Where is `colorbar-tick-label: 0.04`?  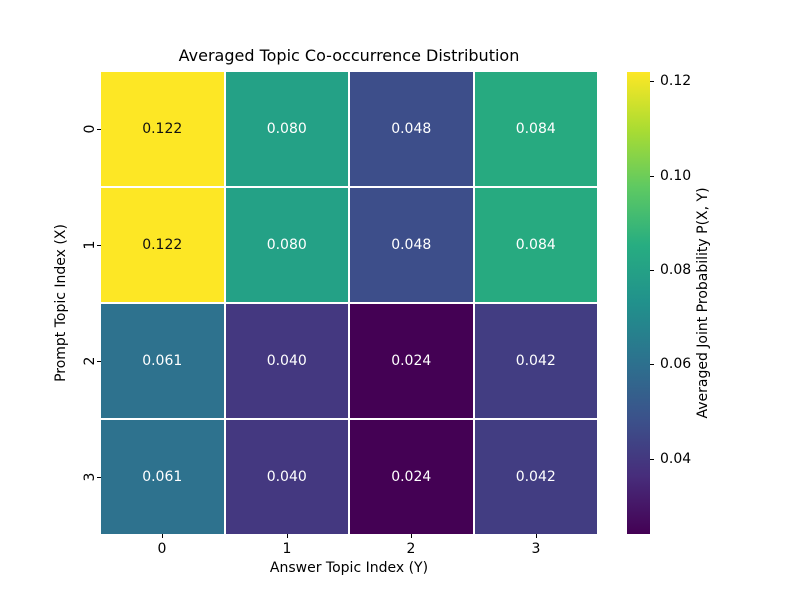
colorbar-tick-label: 0.04 is located at coordinates (676, 459).